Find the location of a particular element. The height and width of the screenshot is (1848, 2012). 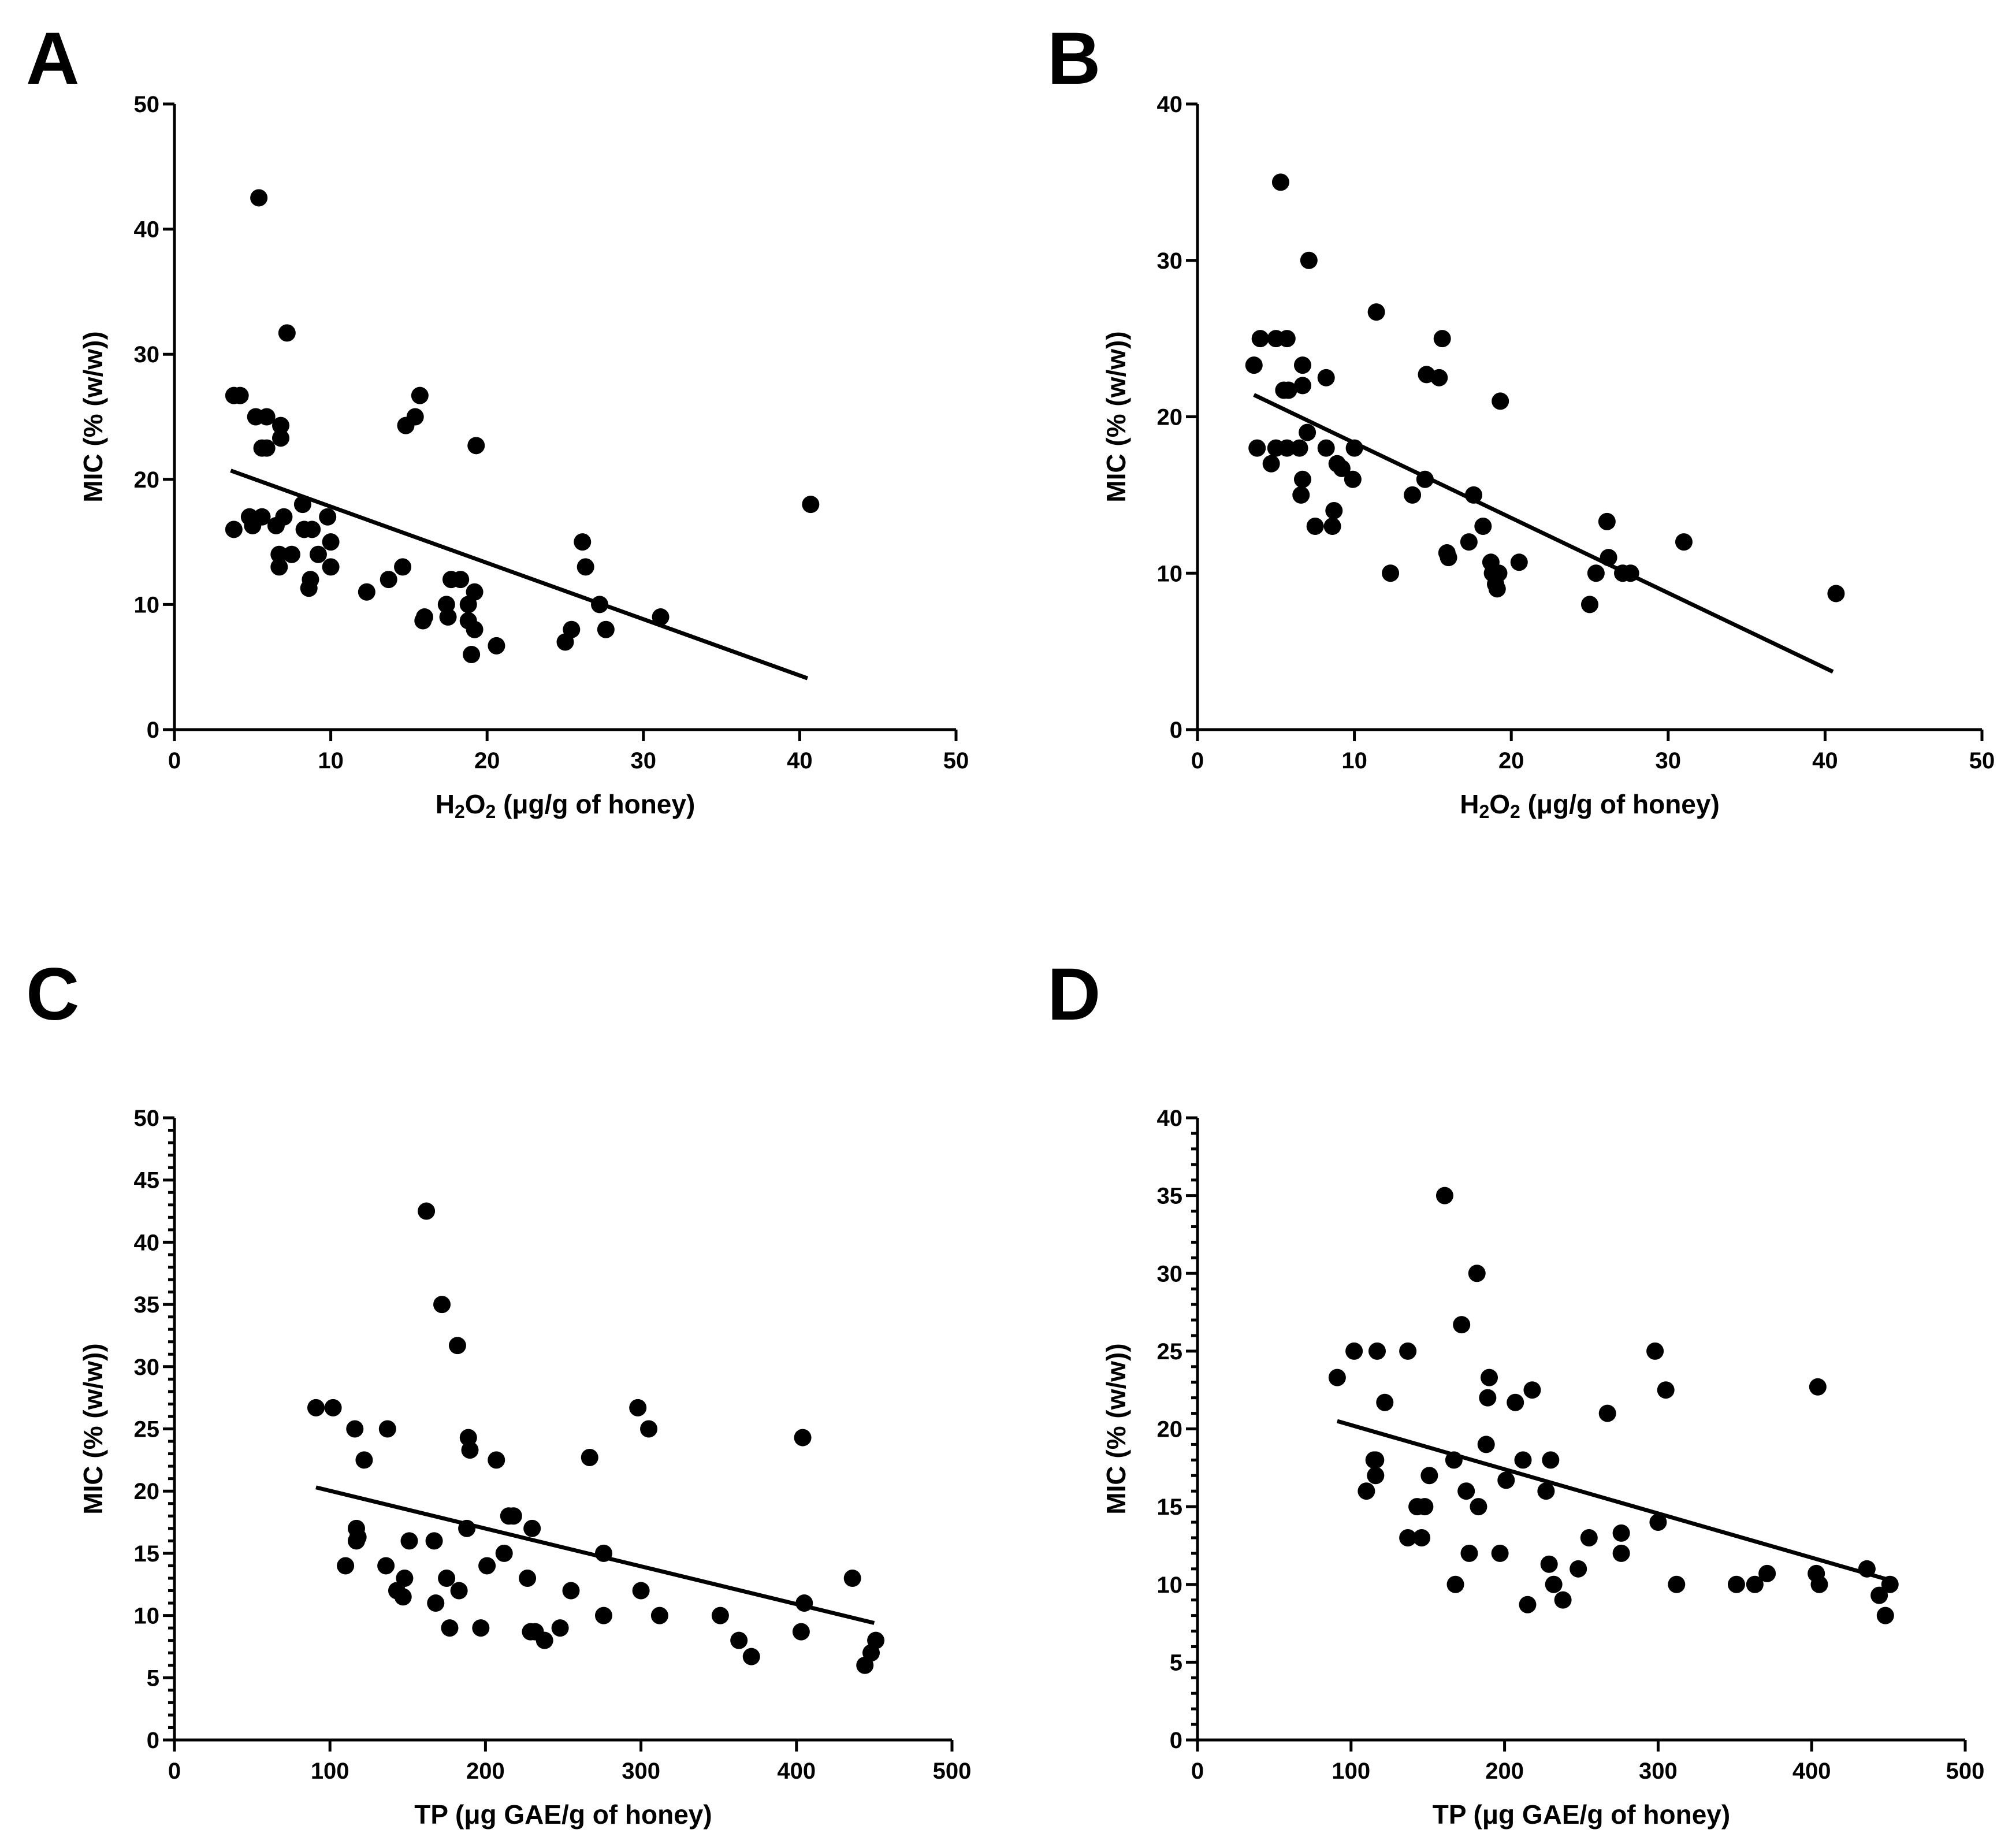

x-tick-label: 500 is located at coordinates (1965, 1771).